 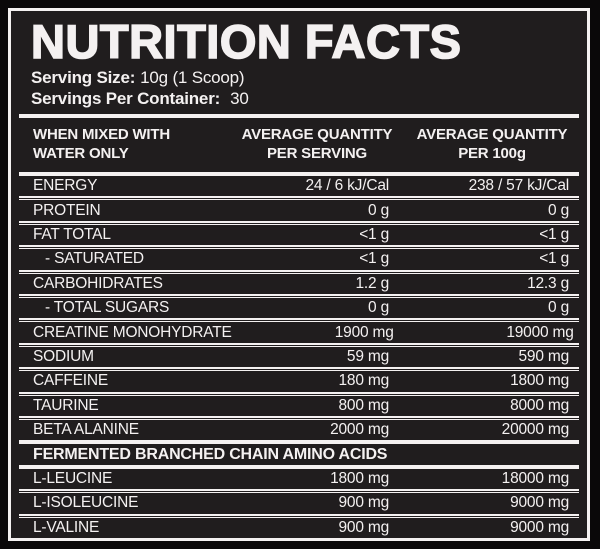 What do you see at coordinates (492, 144) in the screenshot?
I see `column-header-per-100g: AVERAGE QUANTITY PER 100g` at bounding box center [492, 144].